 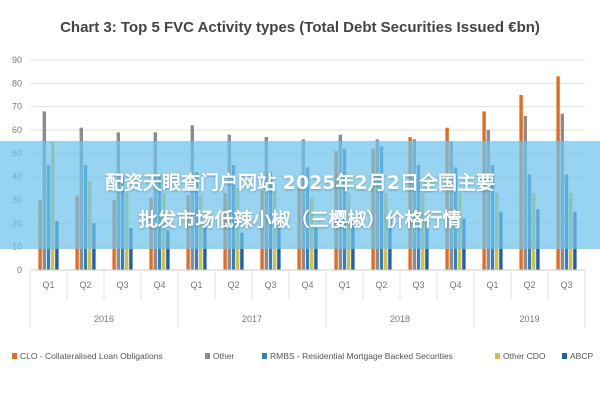 I want to click on y-tick-label: 60, so click(x=17, y=130).